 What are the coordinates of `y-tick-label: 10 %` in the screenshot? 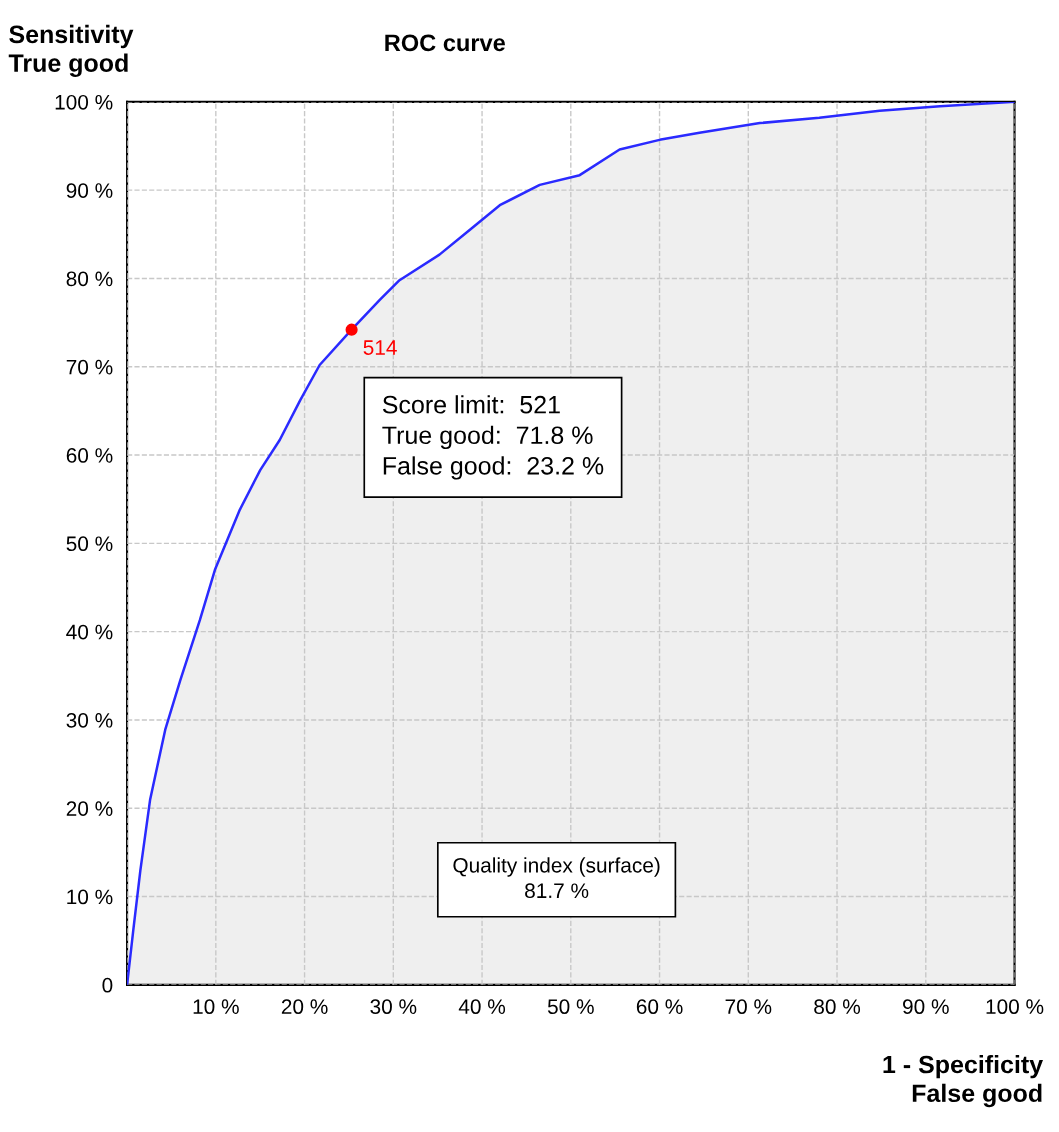 It's located at (90, 897).